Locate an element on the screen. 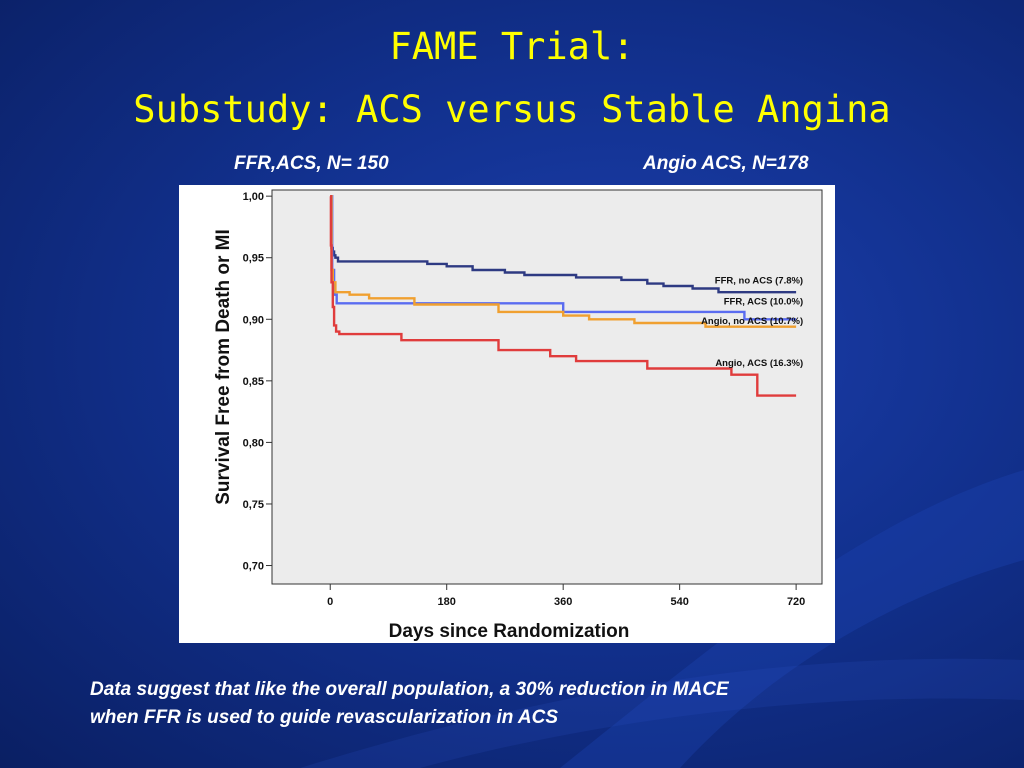 This screenshot has width=1024, height=768. slide-title-line1: FAME Trial: is located at coordinates (512, 46).